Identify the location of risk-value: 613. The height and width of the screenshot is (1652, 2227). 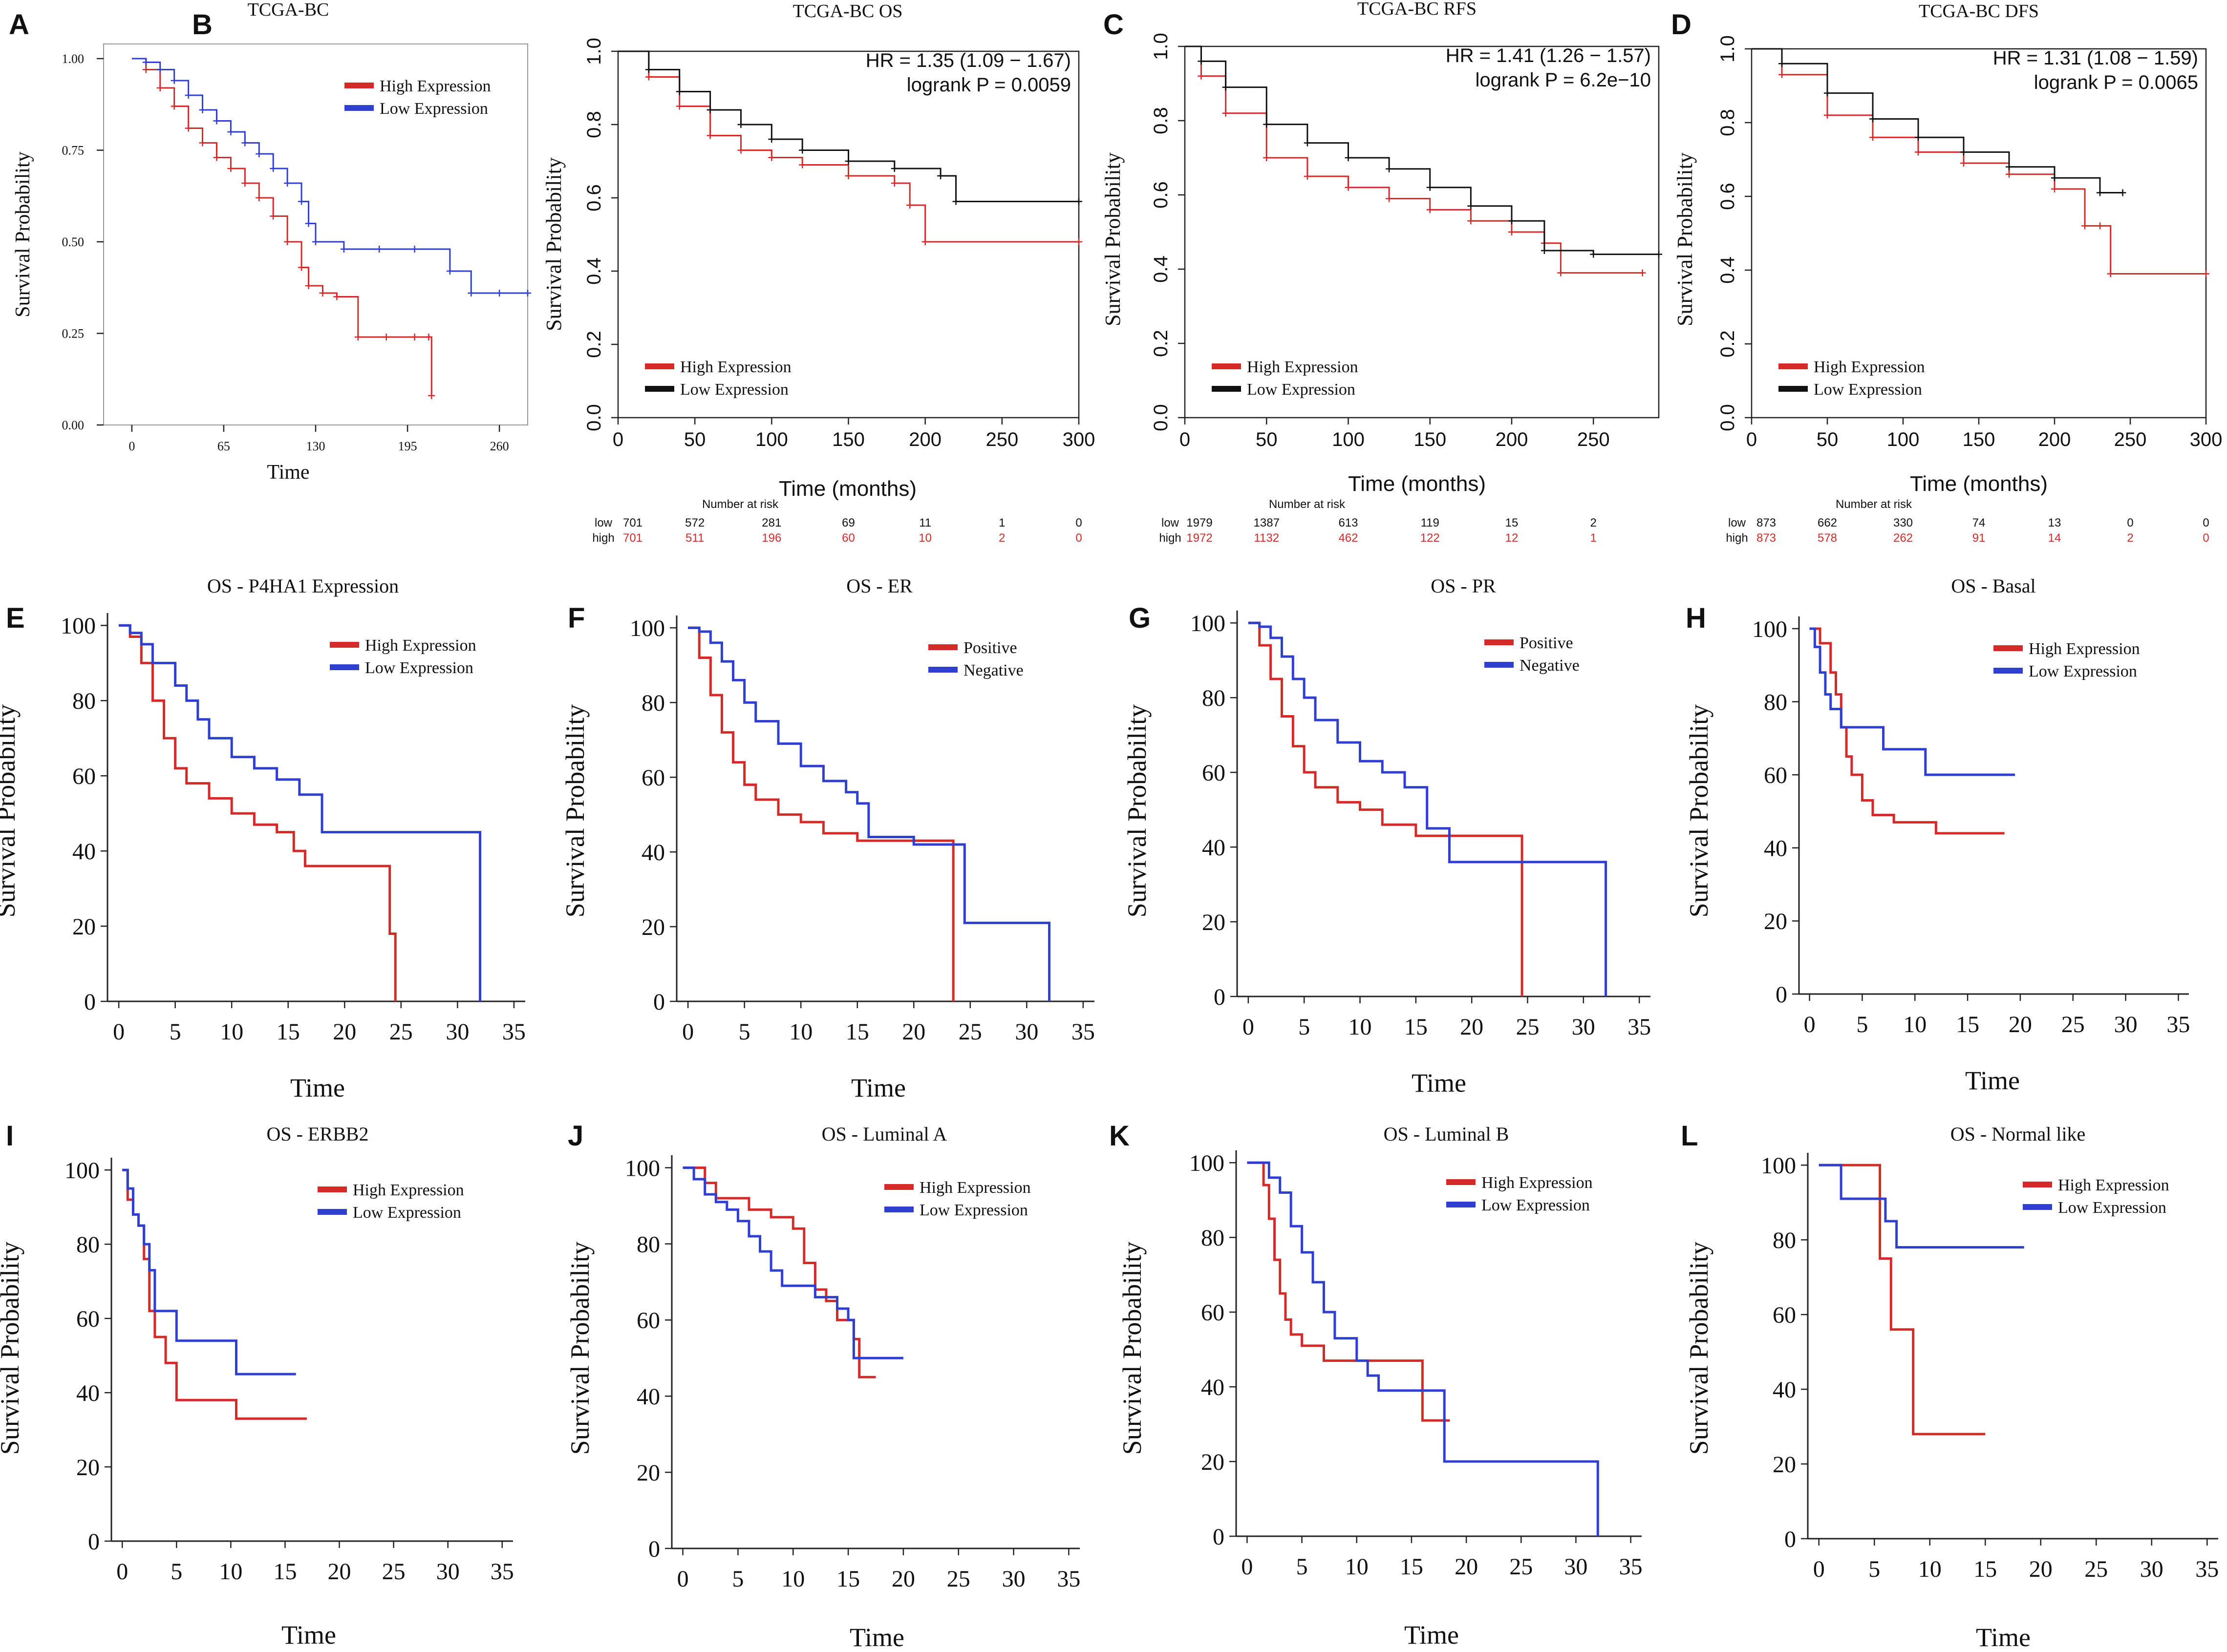
(1348, 522).